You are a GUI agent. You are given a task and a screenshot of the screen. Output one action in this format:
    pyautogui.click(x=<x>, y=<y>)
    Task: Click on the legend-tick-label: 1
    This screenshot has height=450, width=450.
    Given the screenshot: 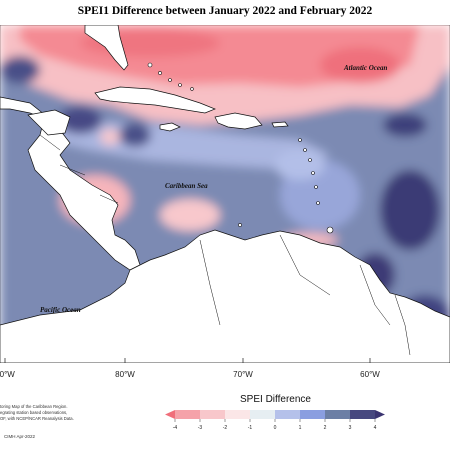 What is the action you would take?
    pyautogui.click(x=300, y=428)
    